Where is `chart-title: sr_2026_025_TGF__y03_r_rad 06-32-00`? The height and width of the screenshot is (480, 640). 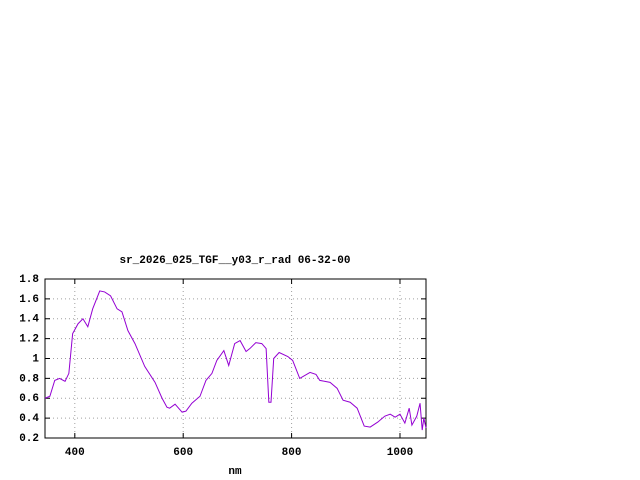 chart-title: sr_2026_025_TGF__y03_r_rad 06-32-00 is located at coordinates (234, 261).